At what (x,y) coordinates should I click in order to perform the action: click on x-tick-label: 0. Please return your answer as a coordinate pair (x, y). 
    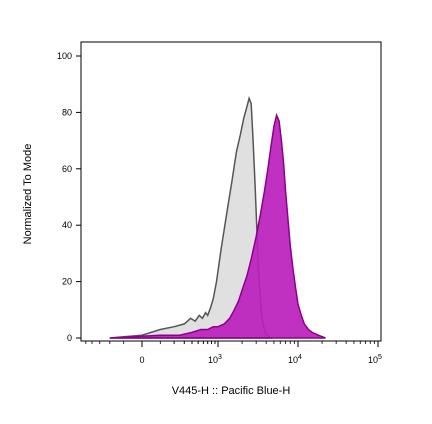
    Looking at the image, I should click on (141, 360).